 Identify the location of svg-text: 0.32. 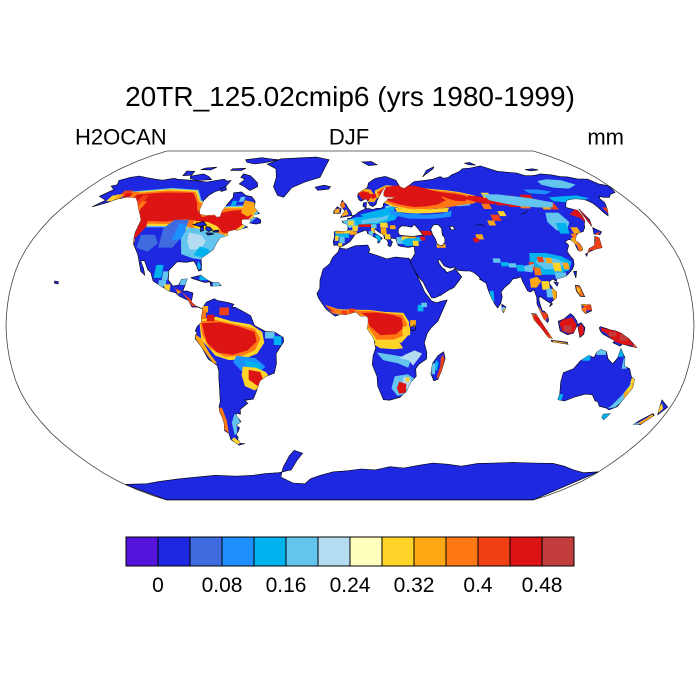
(414, 585).